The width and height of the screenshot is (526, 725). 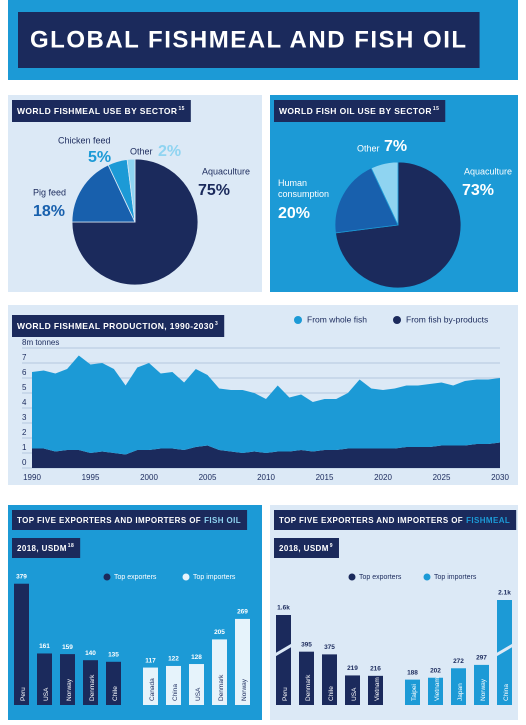 I want to click on y-tick-label: 3, so click(x=24, y=417).